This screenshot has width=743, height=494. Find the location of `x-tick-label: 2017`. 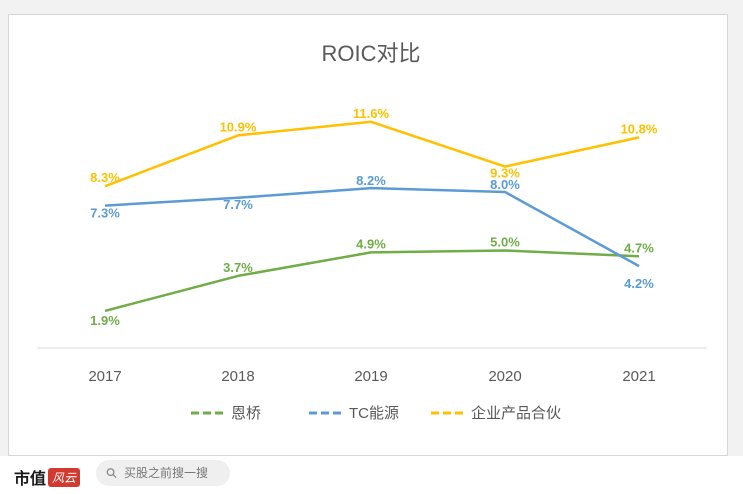

x-tick-label: 2017 is located at coordinates (104, 376).